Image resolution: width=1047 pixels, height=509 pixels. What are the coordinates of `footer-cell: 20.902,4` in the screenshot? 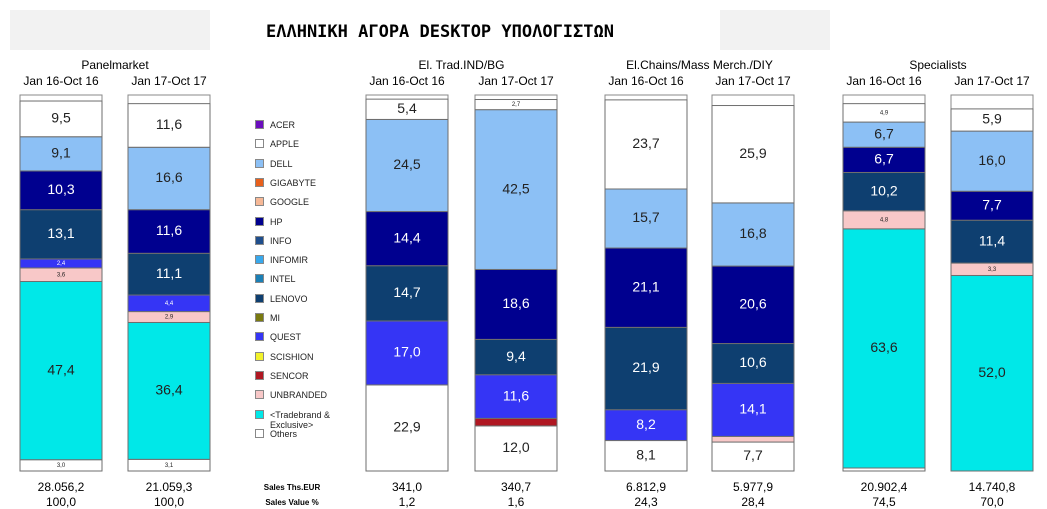 It's located at (884, 487).